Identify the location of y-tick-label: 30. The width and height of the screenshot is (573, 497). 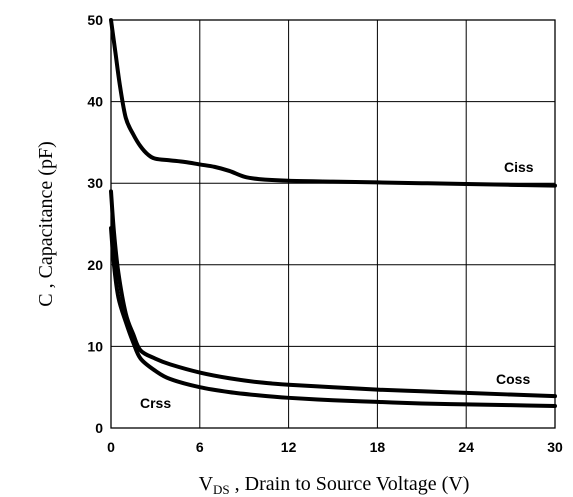
(95, 183).